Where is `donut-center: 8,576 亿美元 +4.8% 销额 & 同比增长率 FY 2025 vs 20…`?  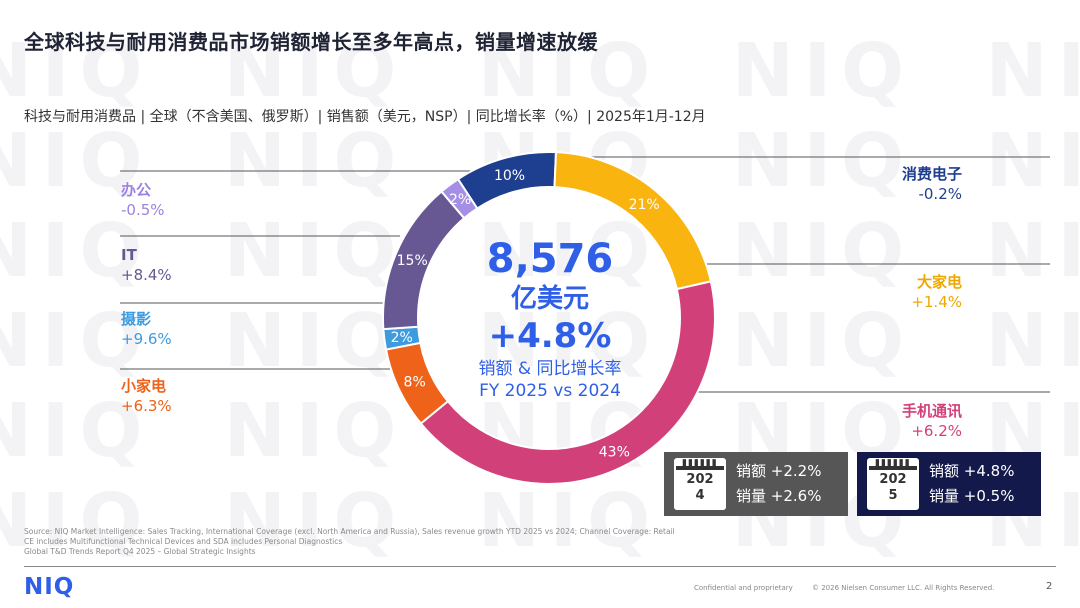
donut-center: 8,576 亿美元 +4.8% 销额 & 同比增长率 FY 2025 vs 20… is located at coordinates (550, 319).